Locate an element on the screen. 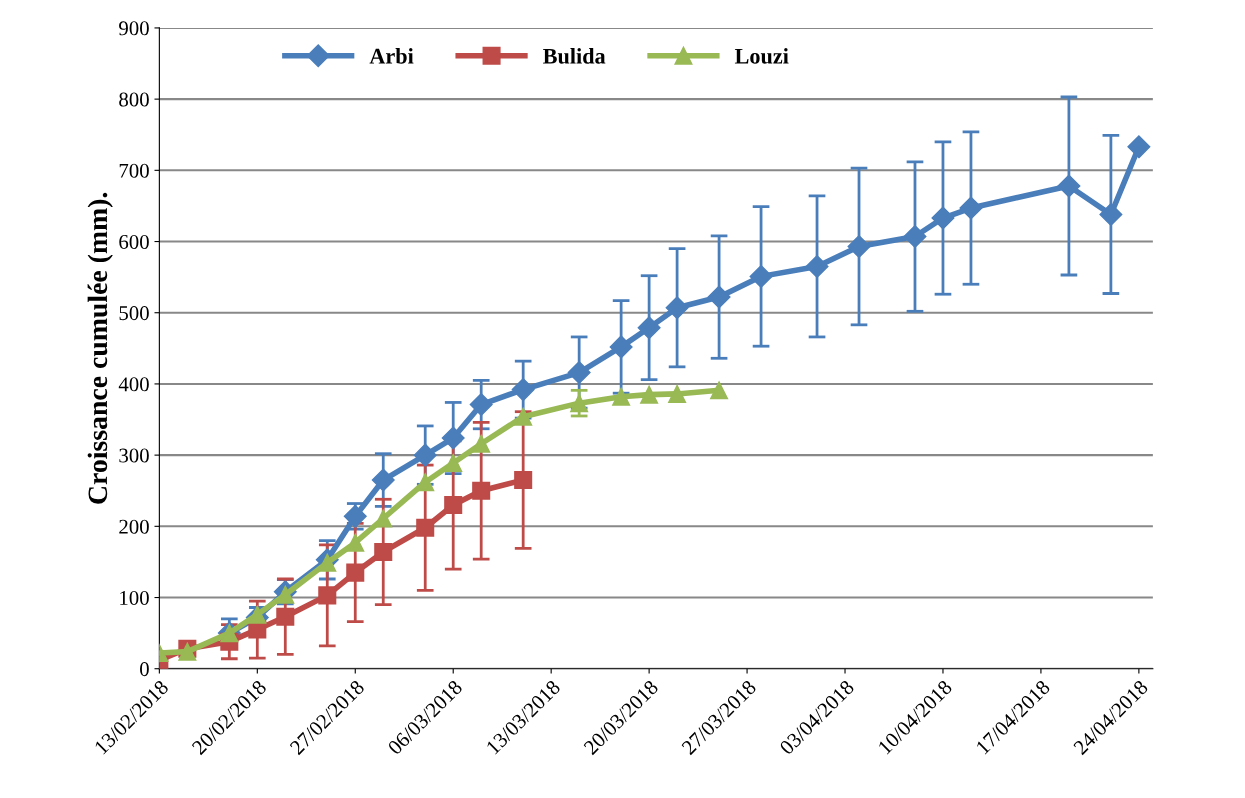 The image size is (1245, 798). y-tick-label: 900 is located at coordinates (134, 28).